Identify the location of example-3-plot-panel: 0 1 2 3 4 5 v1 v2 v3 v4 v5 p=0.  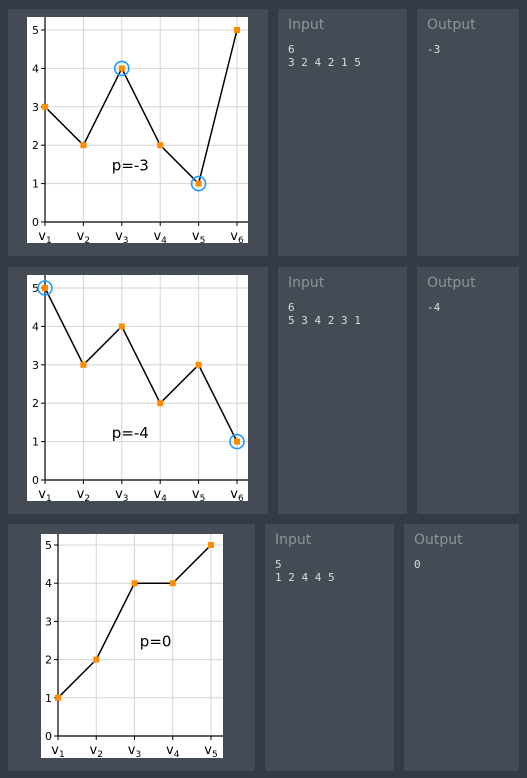
(131, 647).